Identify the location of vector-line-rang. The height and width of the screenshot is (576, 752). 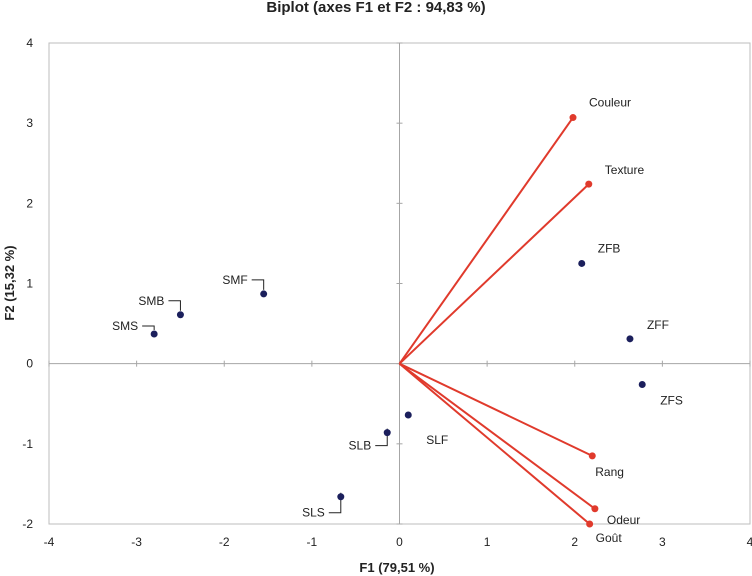
(496, 409).